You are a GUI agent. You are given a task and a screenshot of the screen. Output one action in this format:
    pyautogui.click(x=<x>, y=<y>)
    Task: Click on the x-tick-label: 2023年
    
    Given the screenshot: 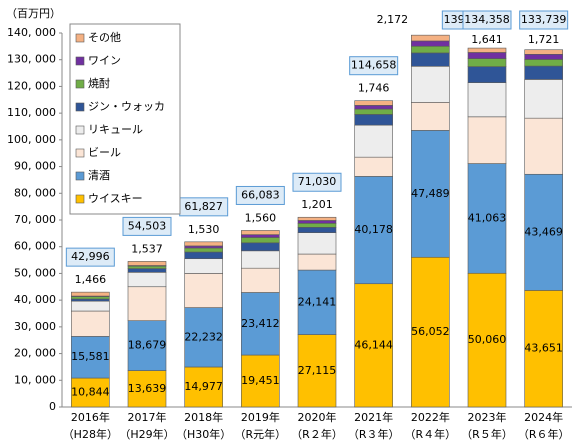 What is the action you would take?
    pyautogui.click(x=487, y=417)
    